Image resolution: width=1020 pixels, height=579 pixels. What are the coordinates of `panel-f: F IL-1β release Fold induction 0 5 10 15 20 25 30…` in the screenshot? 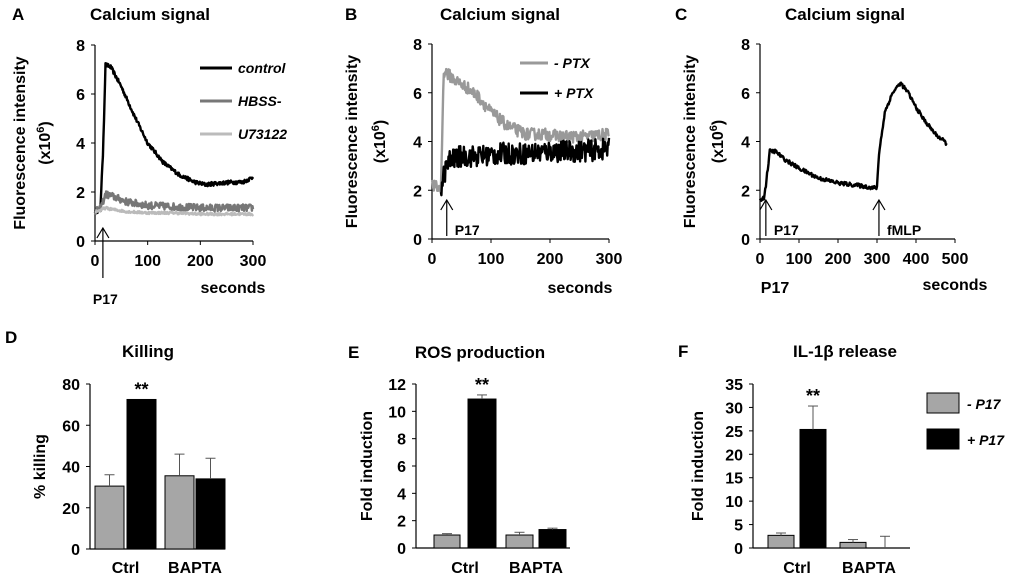 It's located at (794, 459).